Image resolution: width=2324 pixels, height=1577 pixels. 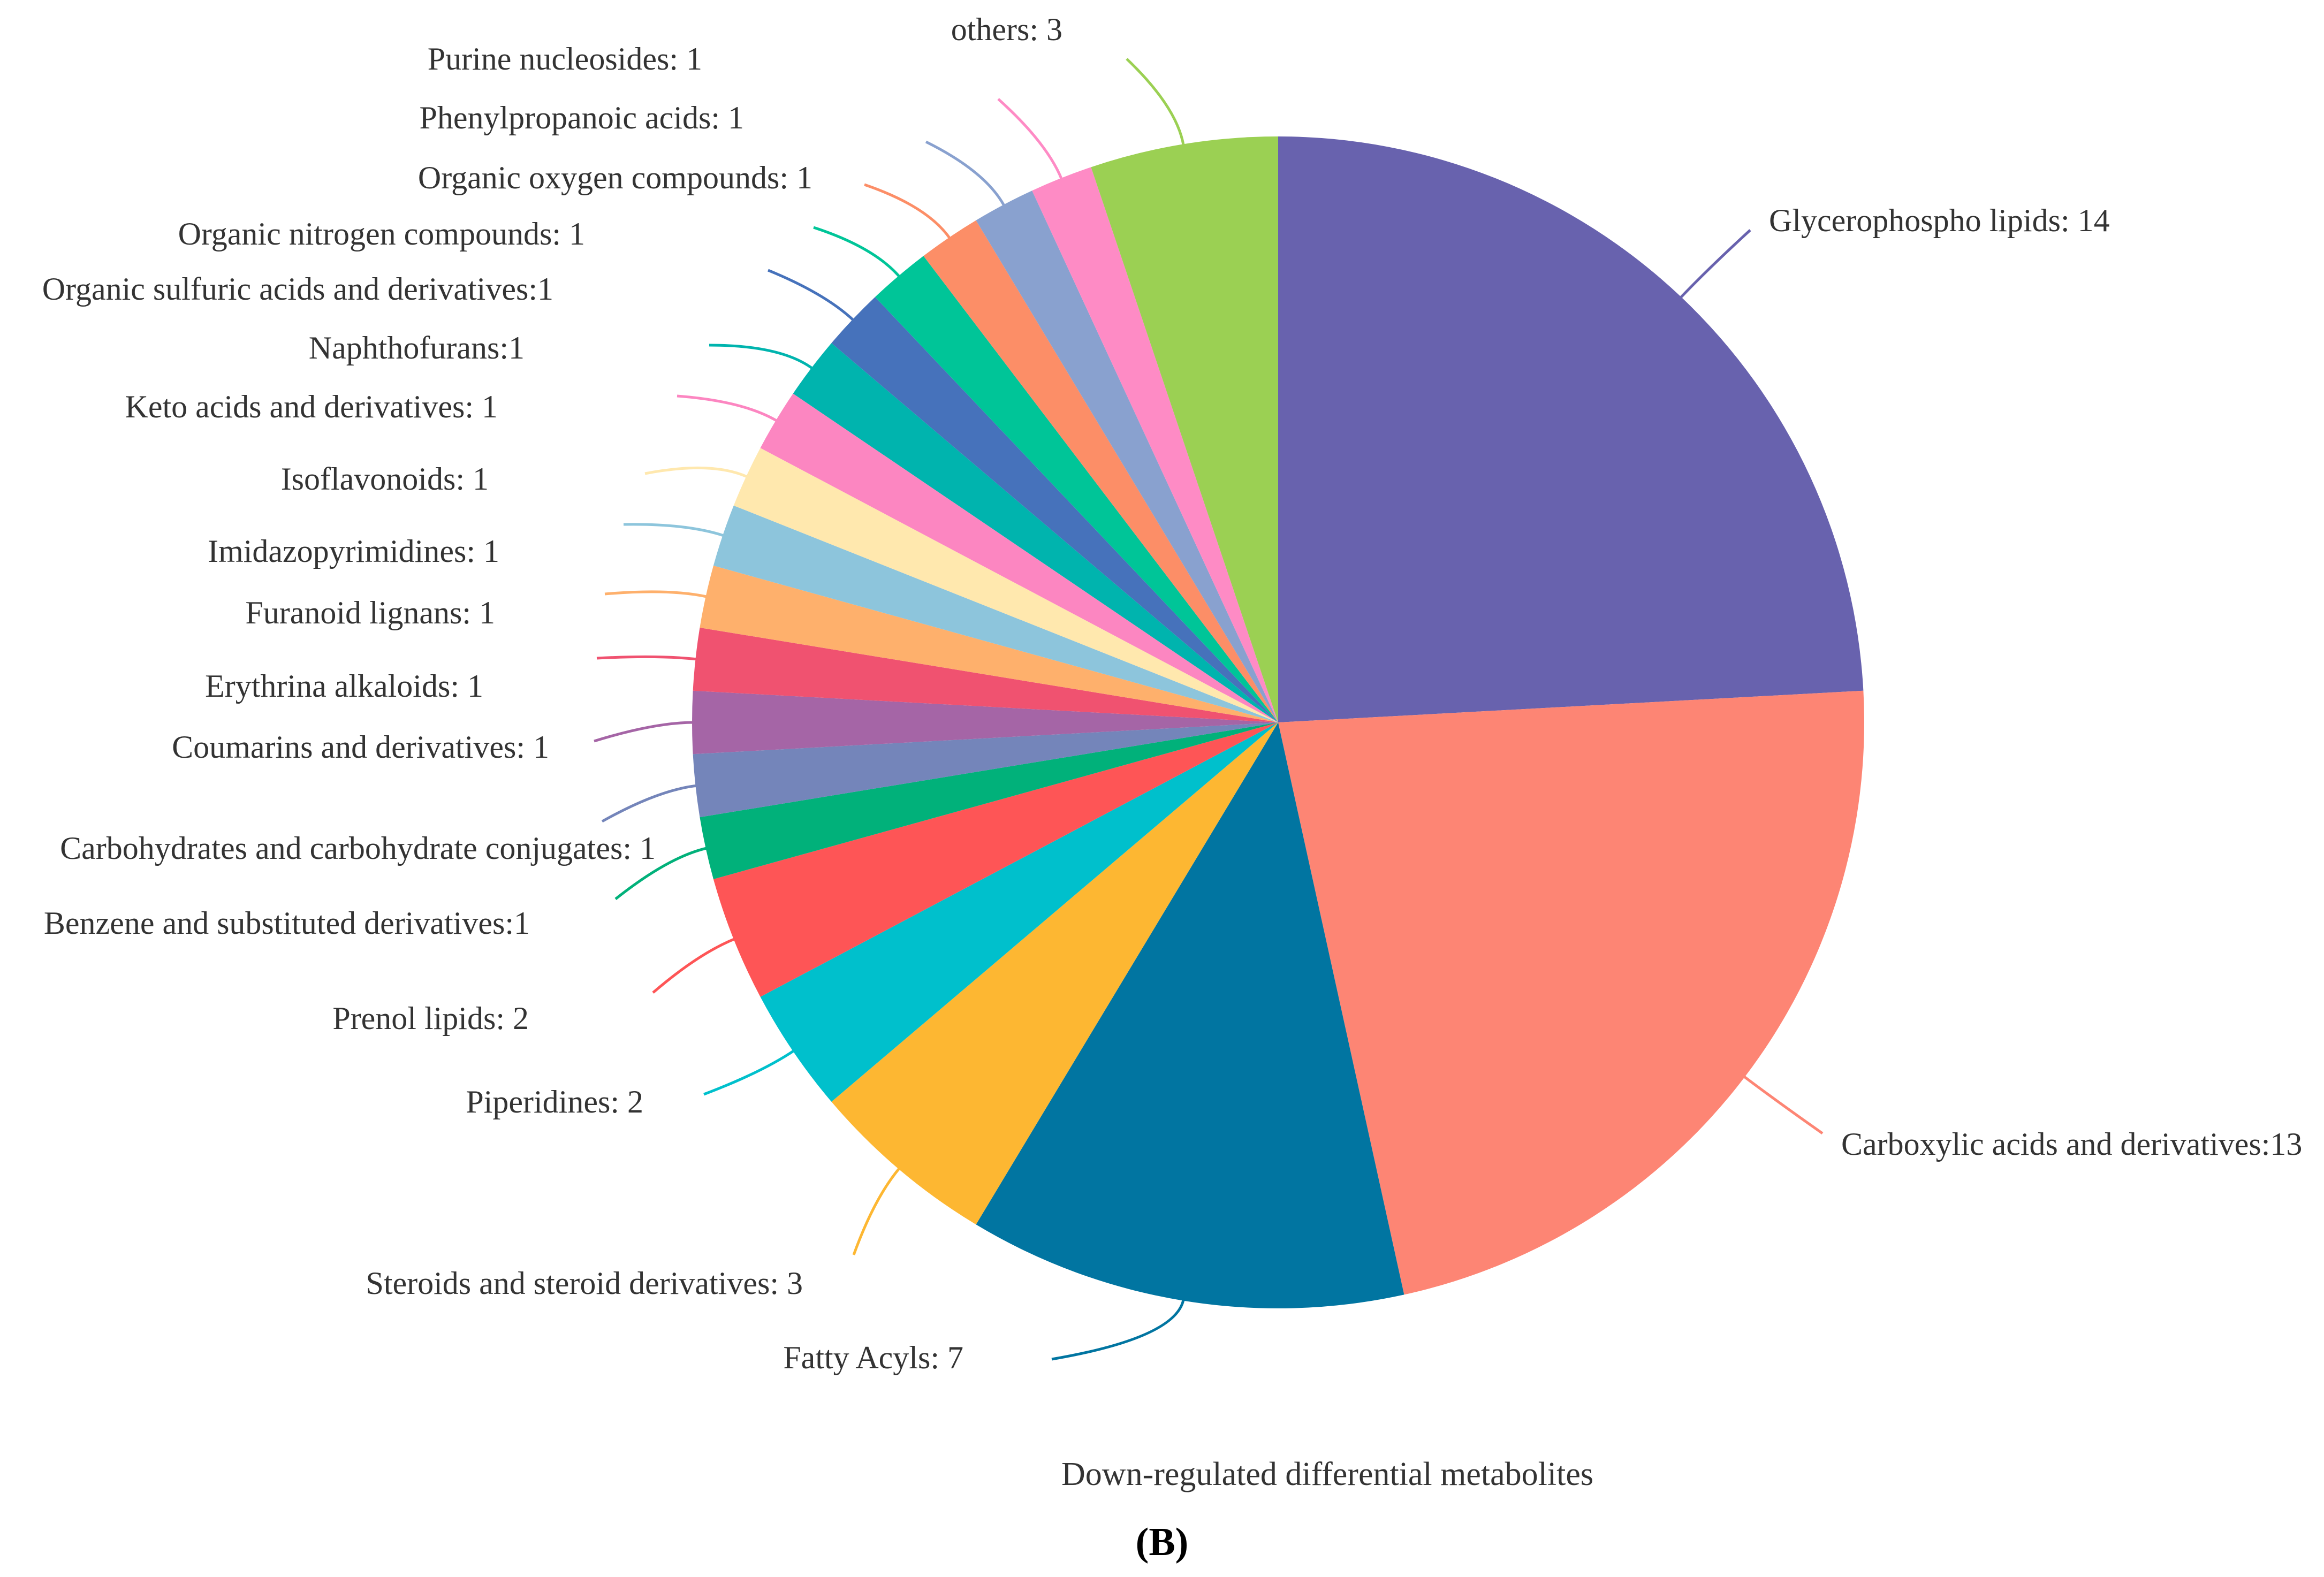 I want to click on slice-label: Piperidines: 2, so click(x=554, y=1101).